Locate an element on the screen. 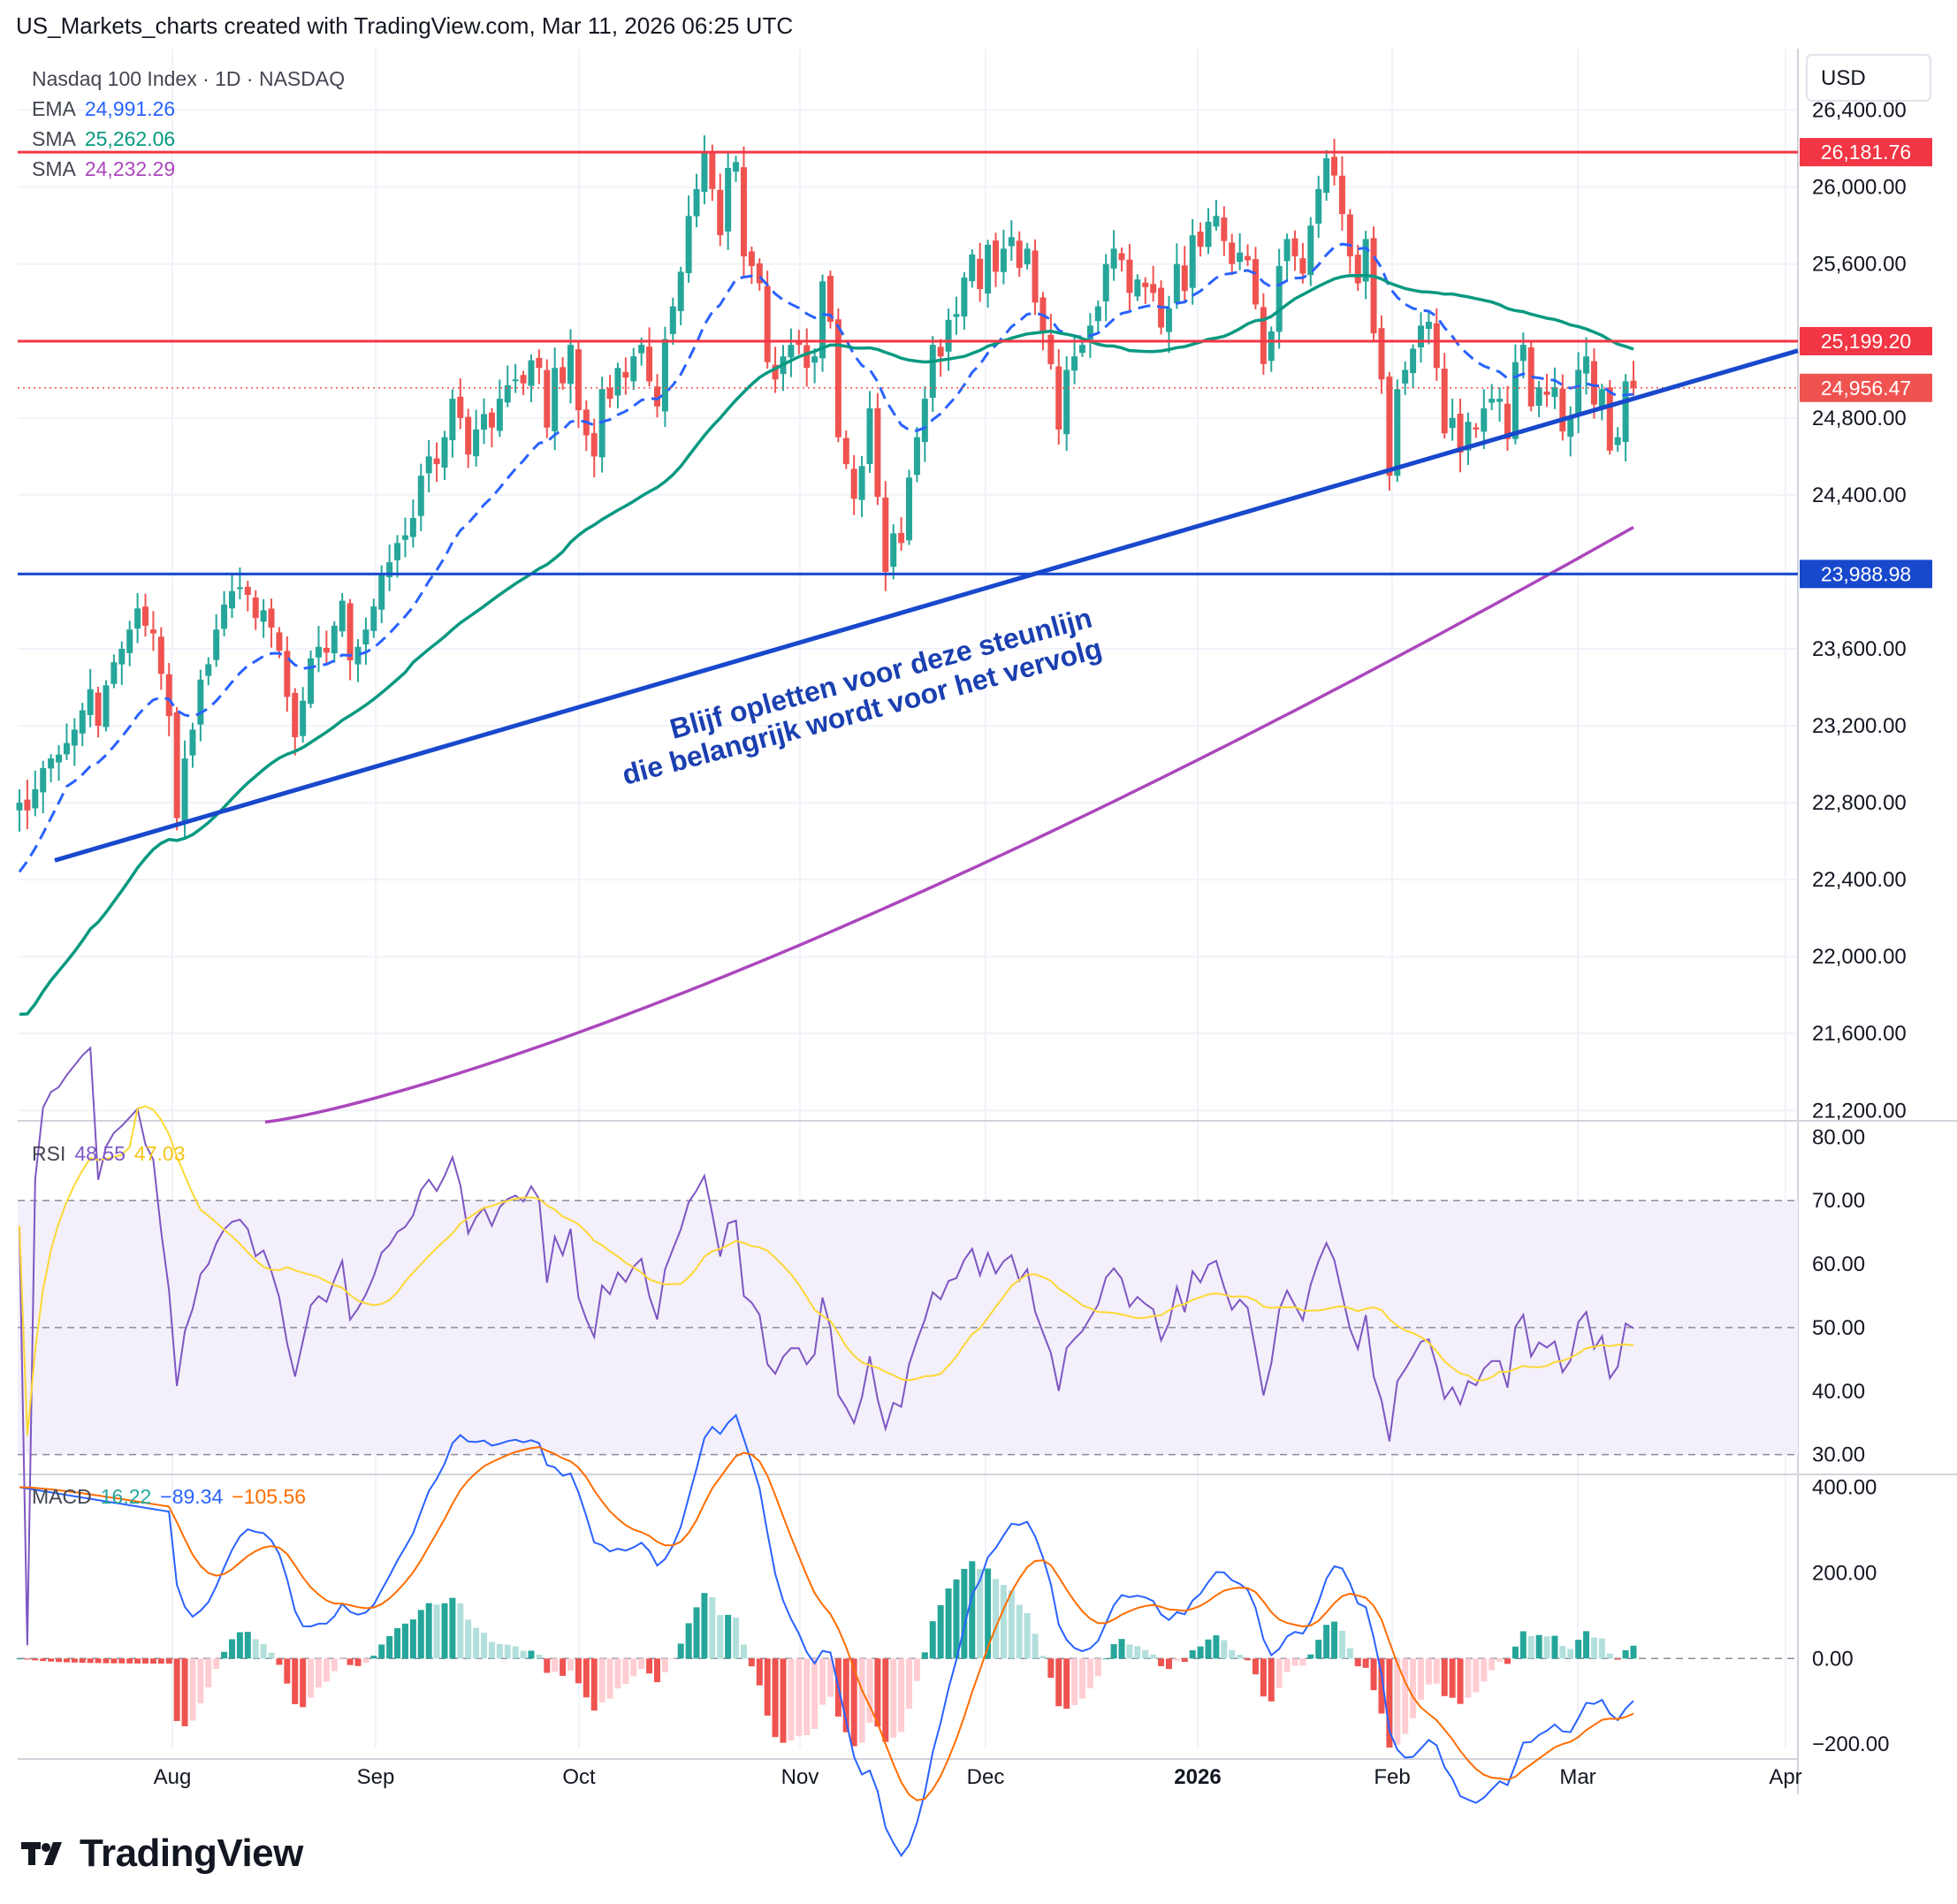 The image size is (1957, 1904). macd-line-value: −89.34 is located at coordinates (192, 1496).